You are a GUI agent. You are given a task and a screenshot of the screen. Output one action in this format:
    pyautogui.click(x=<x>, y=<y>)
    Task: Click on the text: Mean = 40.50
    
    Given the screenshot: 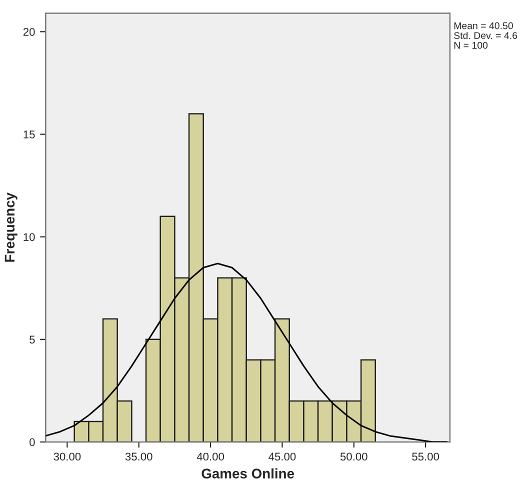 What is the action you would take?
    pyautogui.click(x=483, y=26)
    